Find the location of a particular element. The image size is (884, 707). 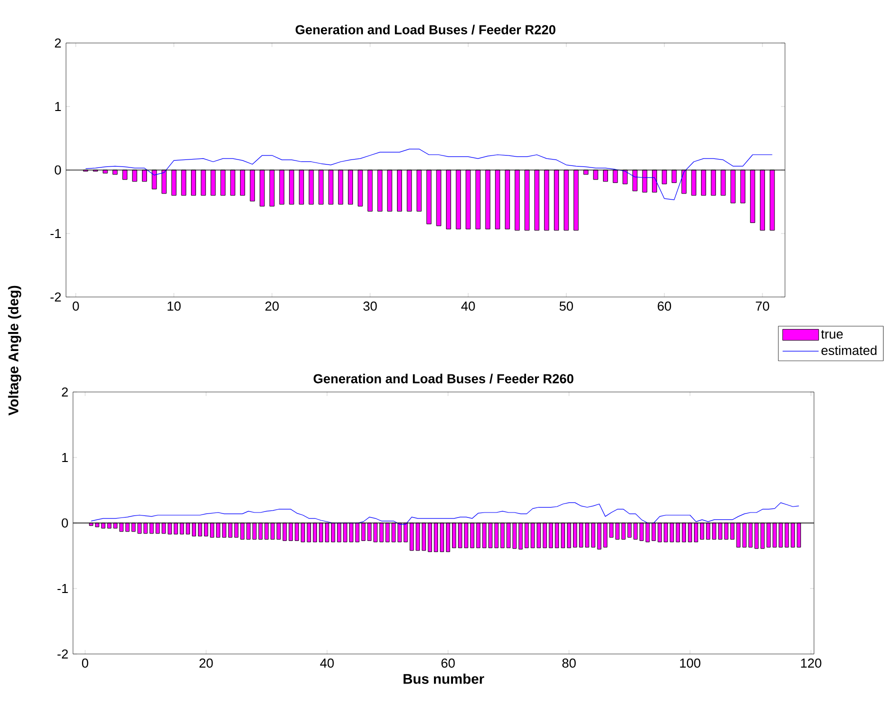

x-tick-label: 100 is located at coordinates (690, 663).